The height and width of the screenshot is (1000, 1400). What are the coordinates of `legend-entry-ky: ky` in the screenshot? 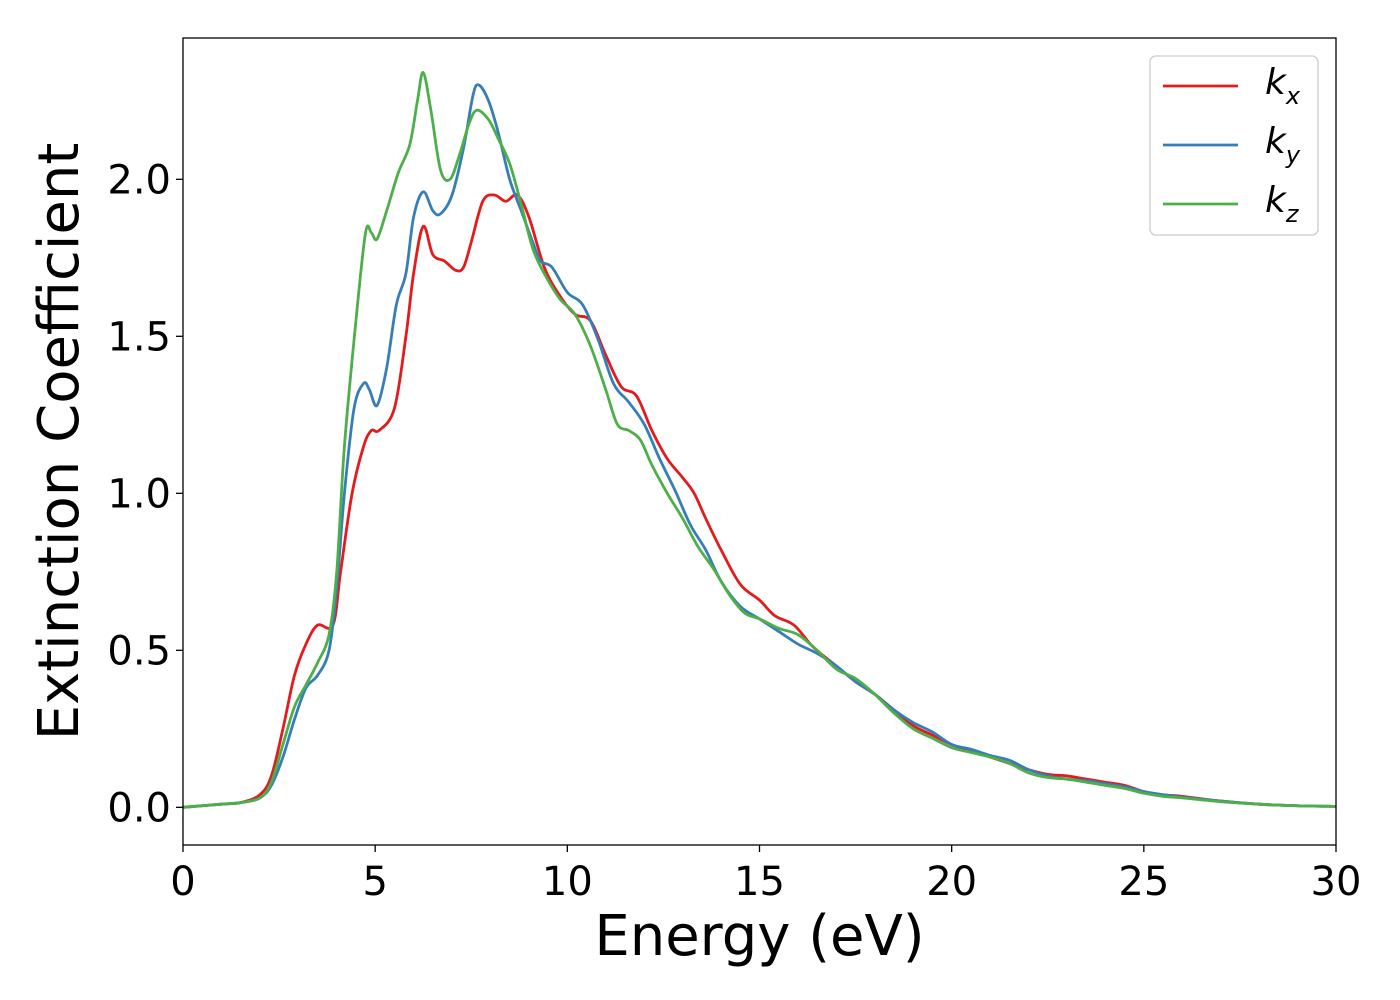 It's located at (1283, 145).